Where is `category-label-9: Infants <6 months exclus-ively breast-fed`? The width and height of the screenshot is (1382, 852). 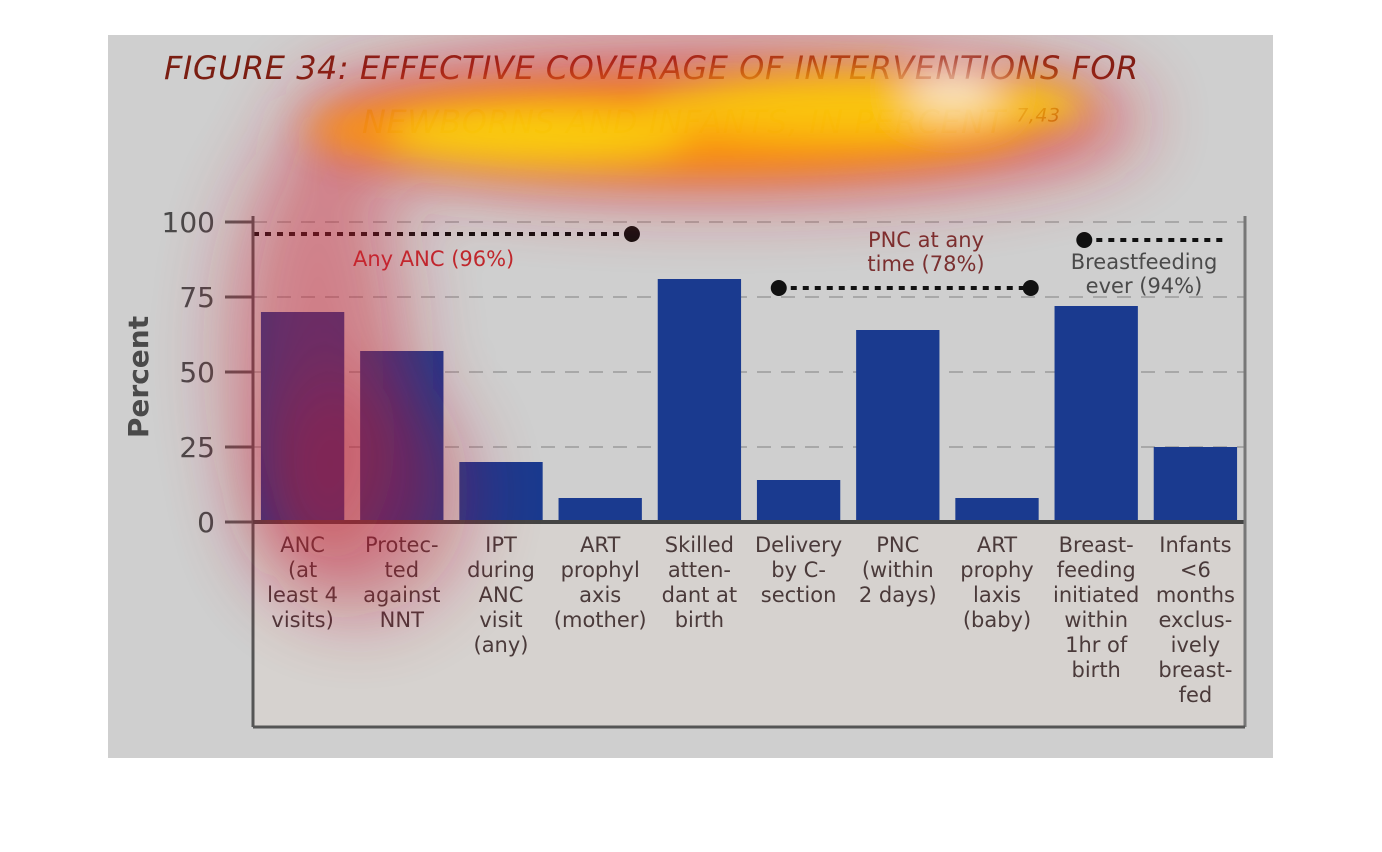
category-label-9: Infants <6 months exclus-ively breast-fed is located at coordinates (1195, 620).